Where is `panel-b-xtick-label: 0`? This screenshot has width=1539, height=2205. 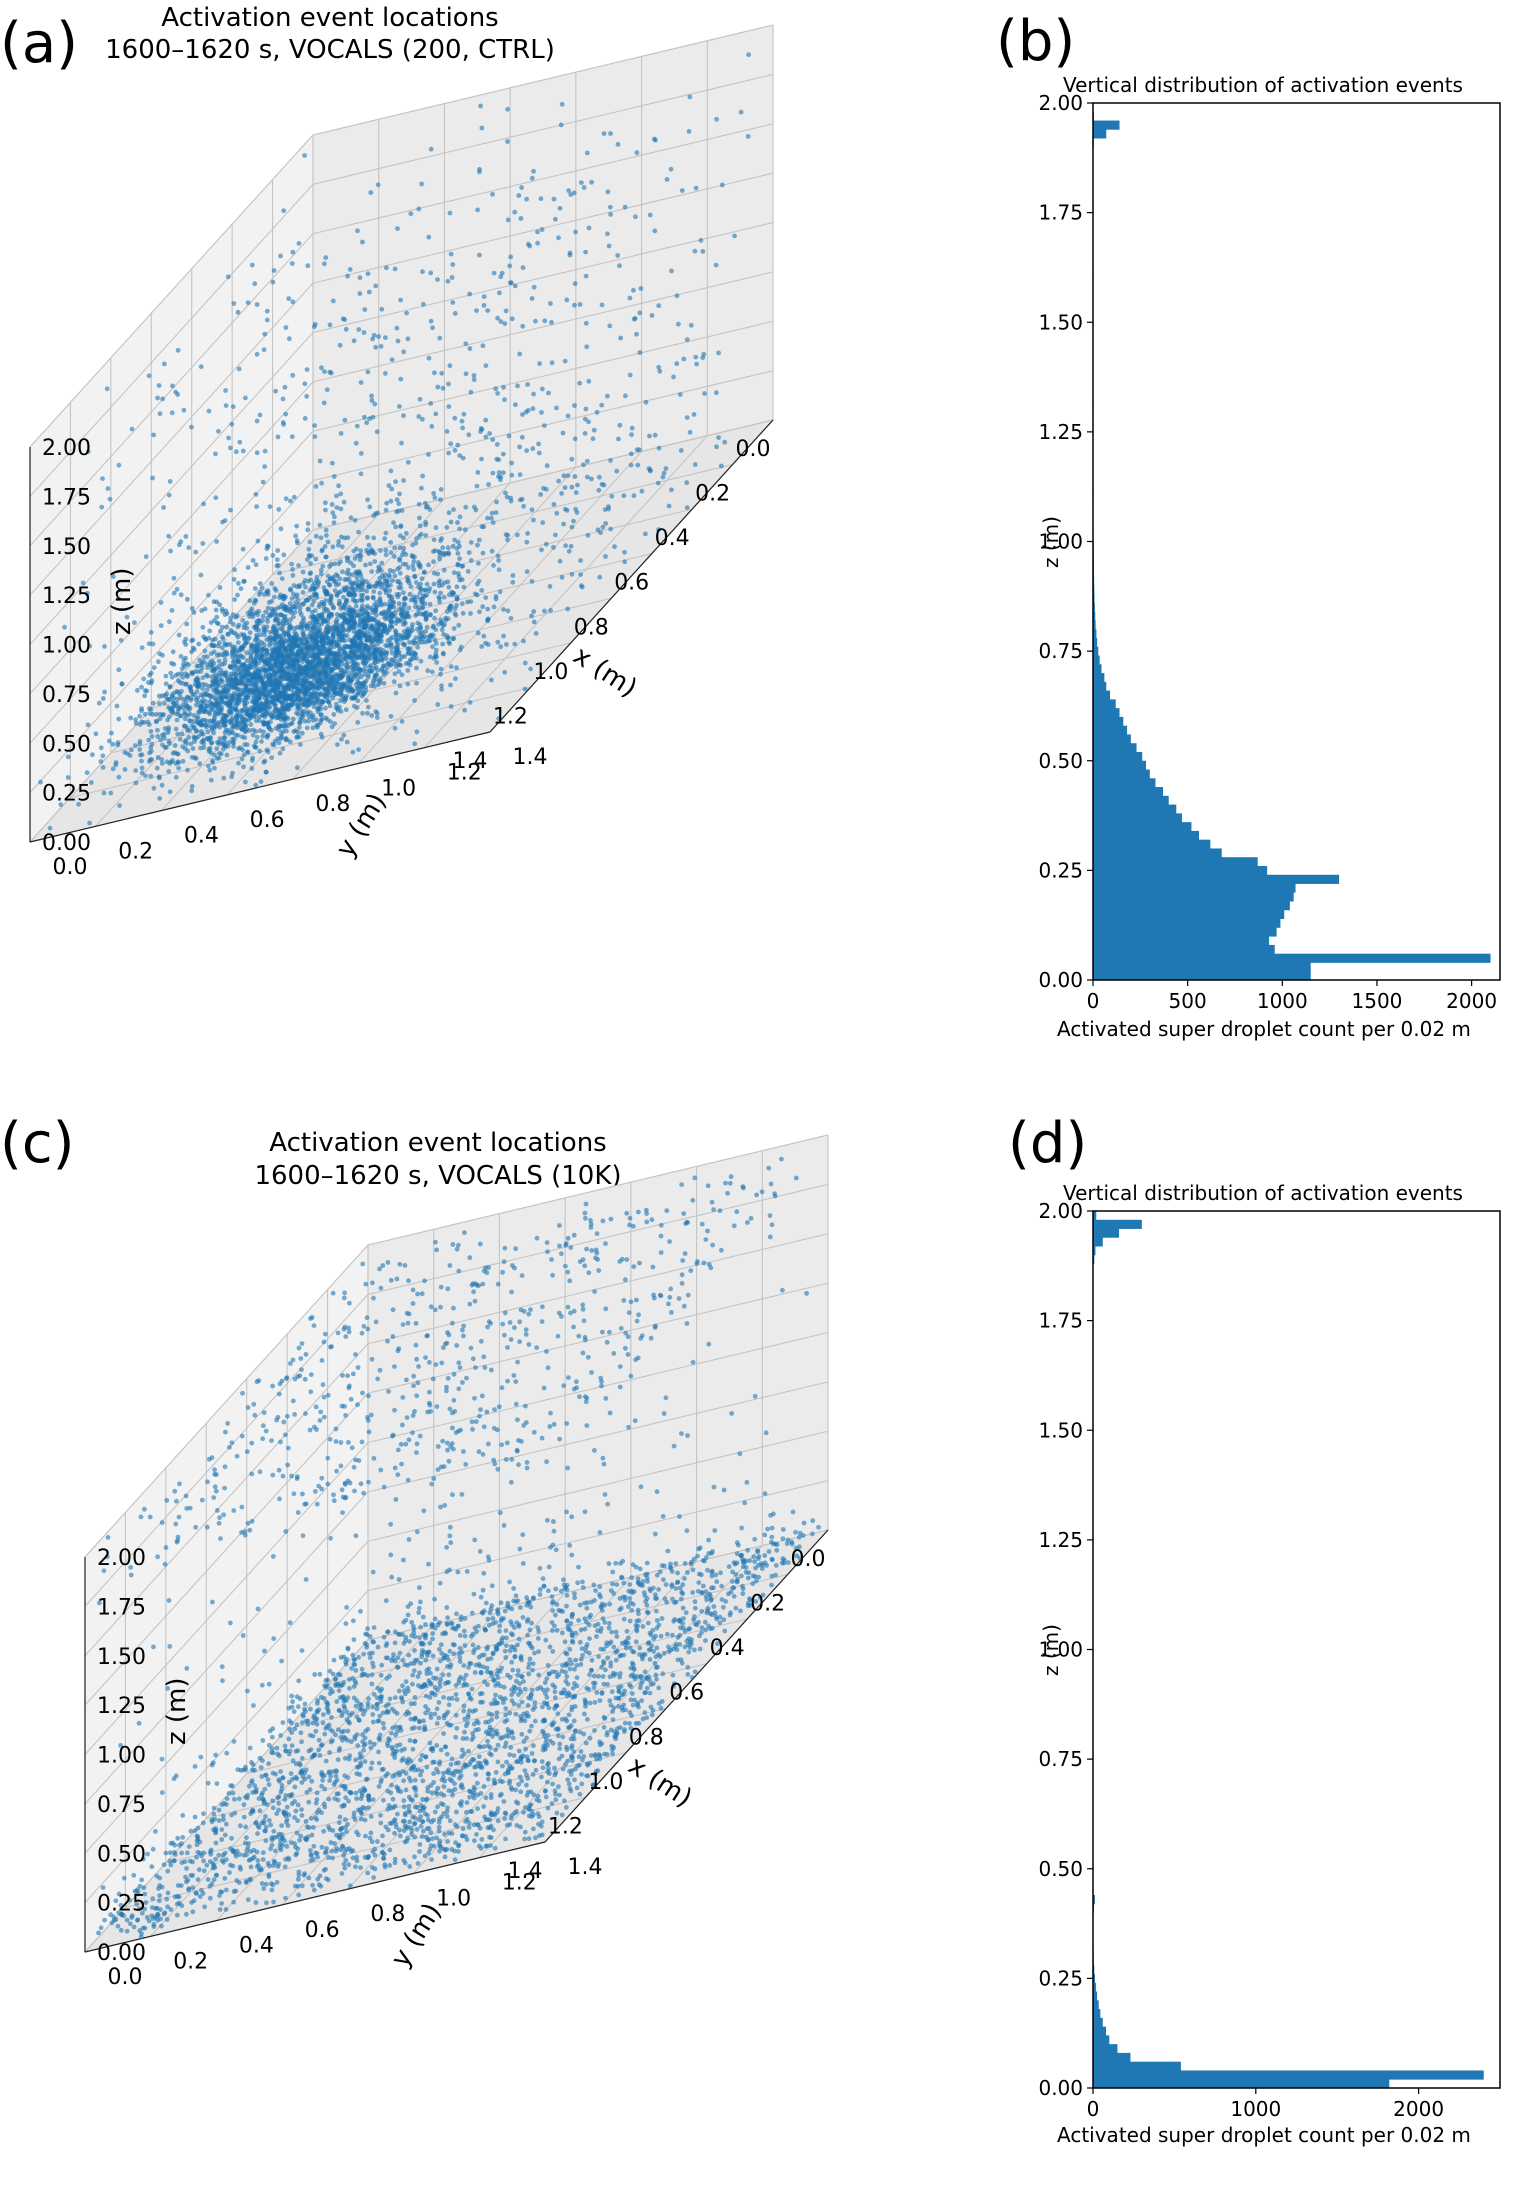 panel-b-xtick-label: 0 is located at coordinates (1093, 1001).